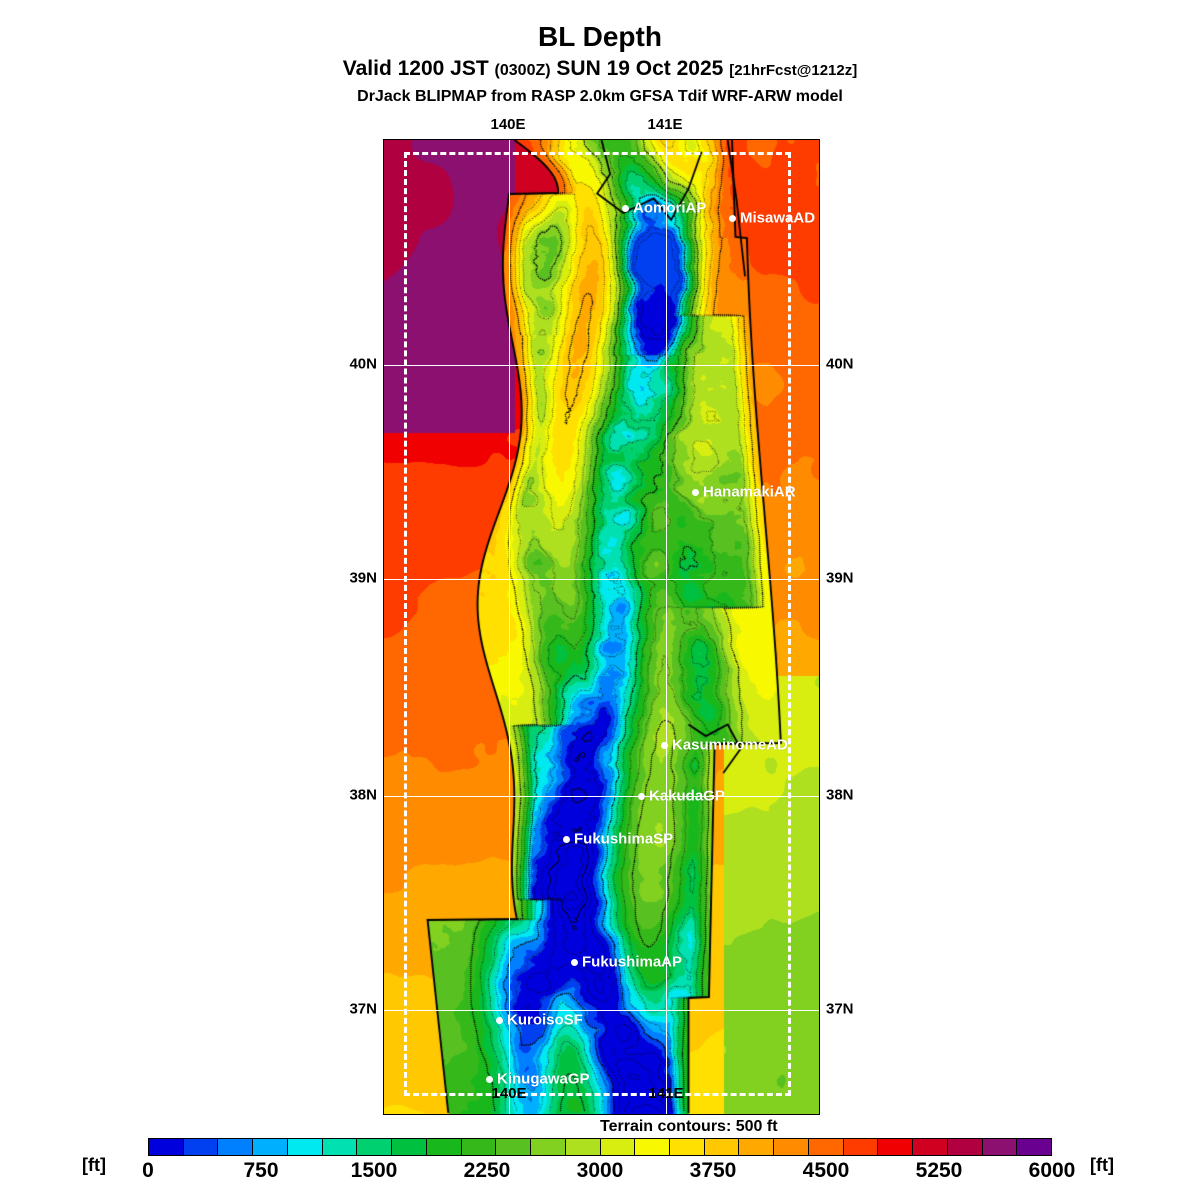  Describe the element at coordinates (632, 962) in the screenshot. I see `station-label: FukushimaAP` at that location.